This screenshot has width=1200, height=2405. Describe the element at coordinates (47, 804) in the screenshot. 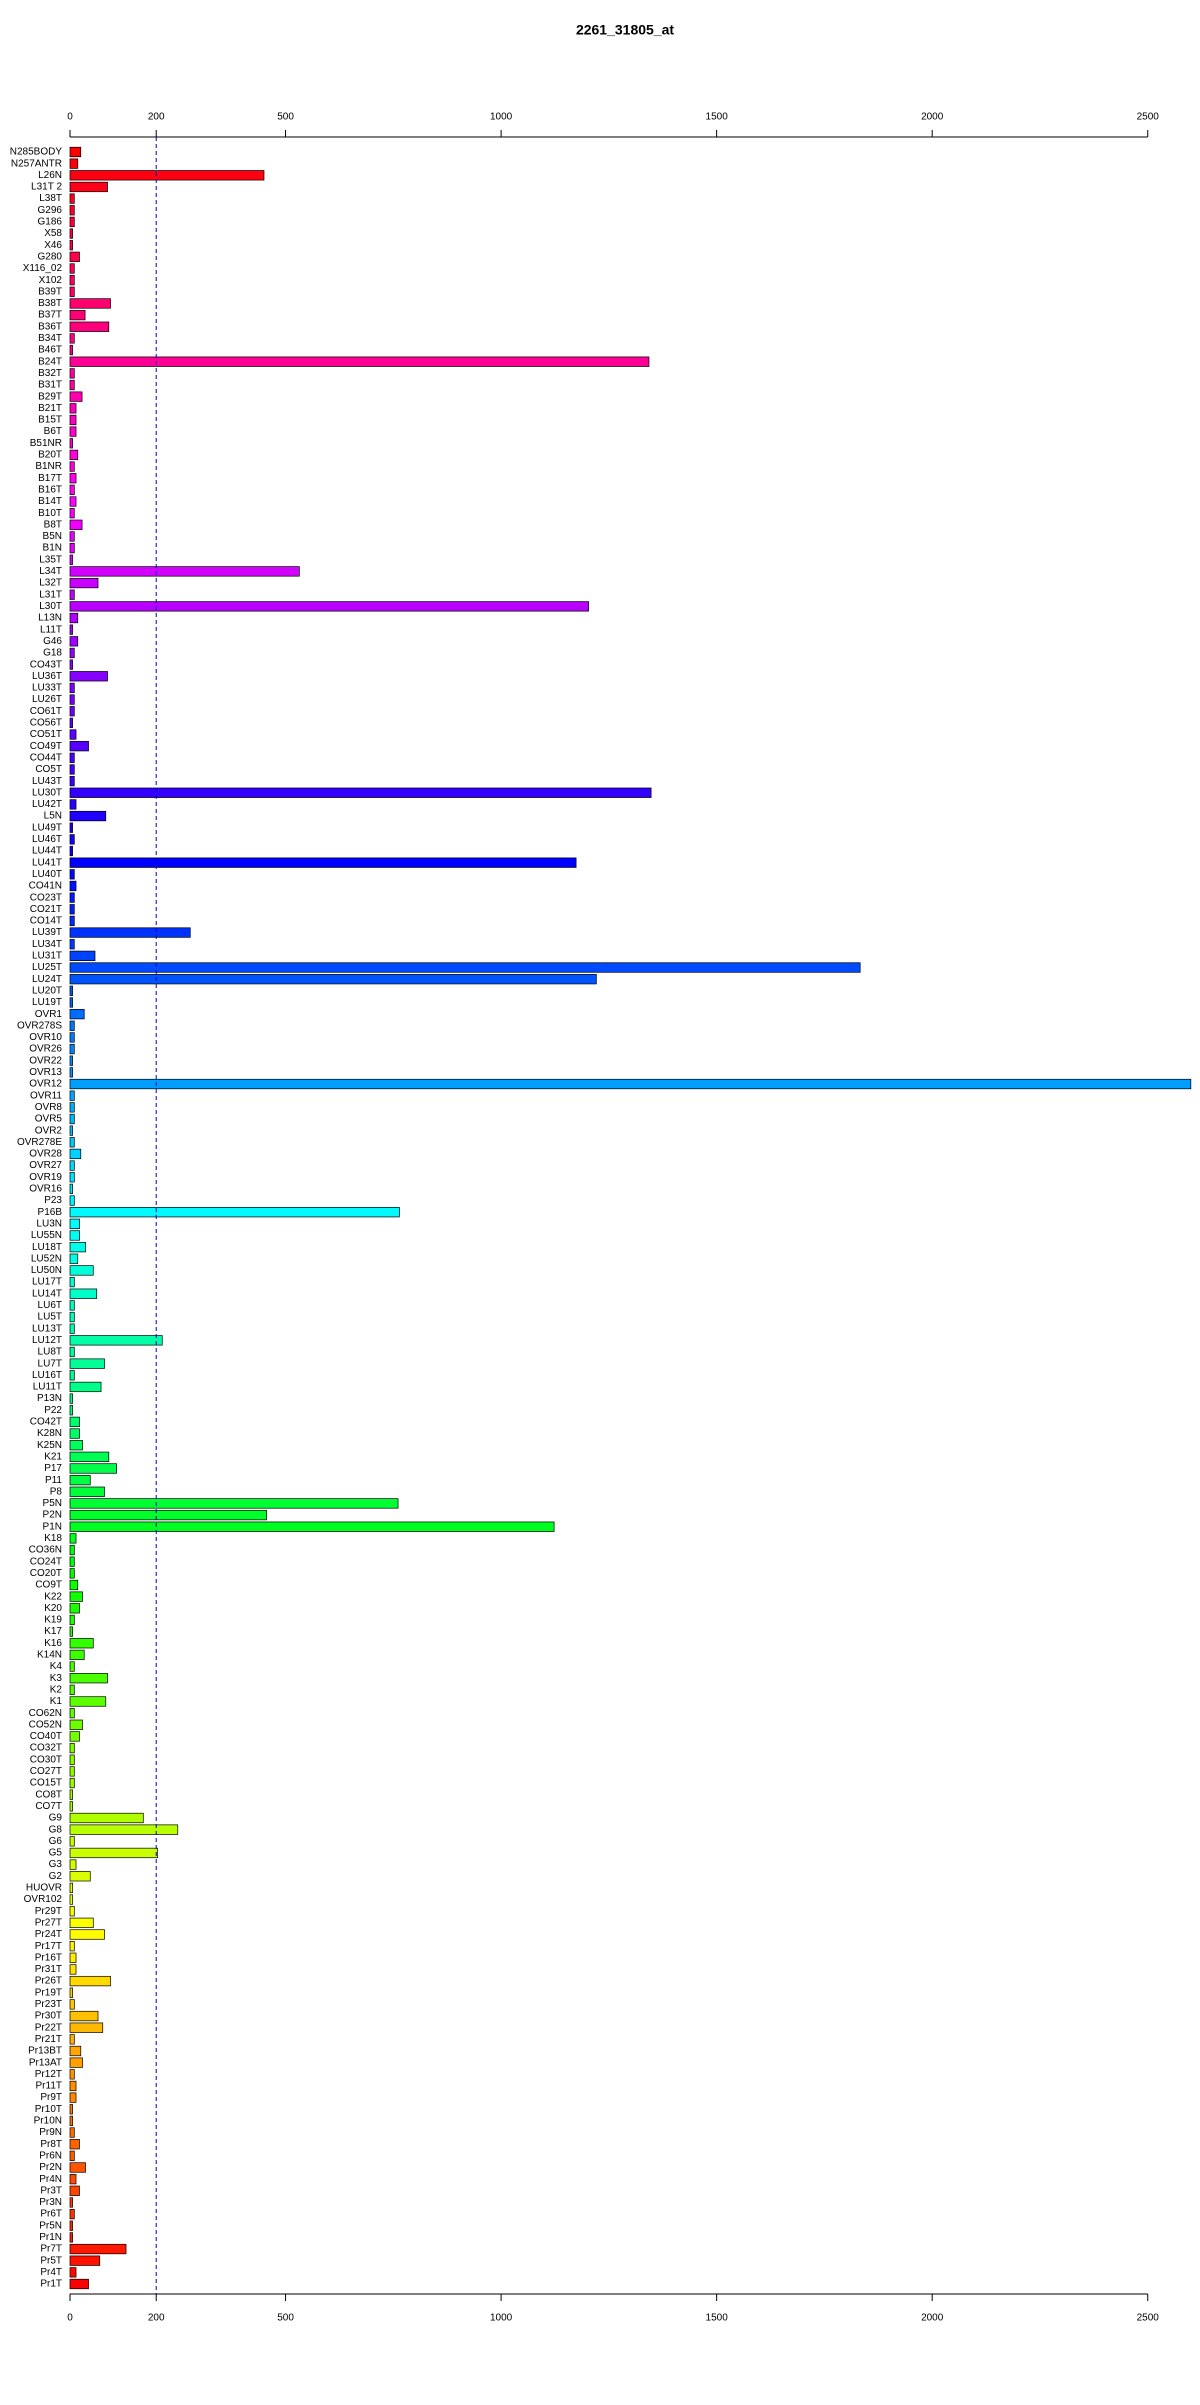

I see `y-tick-label: LU42T` at that location.